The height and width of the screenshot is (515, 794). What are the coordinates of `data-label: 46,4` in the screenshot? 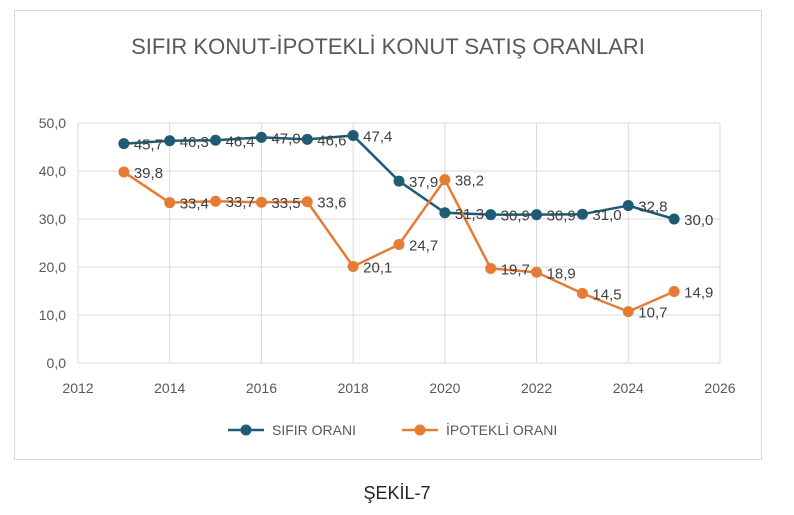 It's located at (240, 141).